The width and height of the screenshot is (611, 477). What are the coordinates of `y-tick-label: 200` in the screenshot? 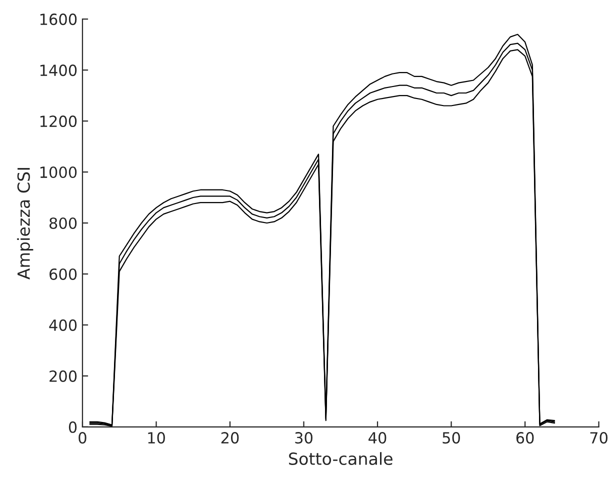 It's located at (63, 376).